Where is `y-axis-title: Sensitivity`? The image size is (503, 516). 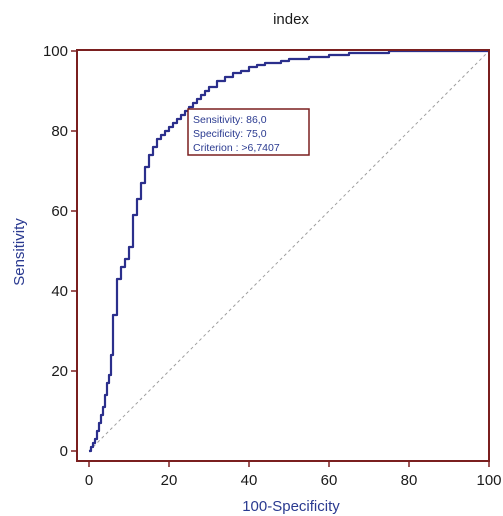 y-axis-title: Sensitivity is located at coordinates (19, 252).